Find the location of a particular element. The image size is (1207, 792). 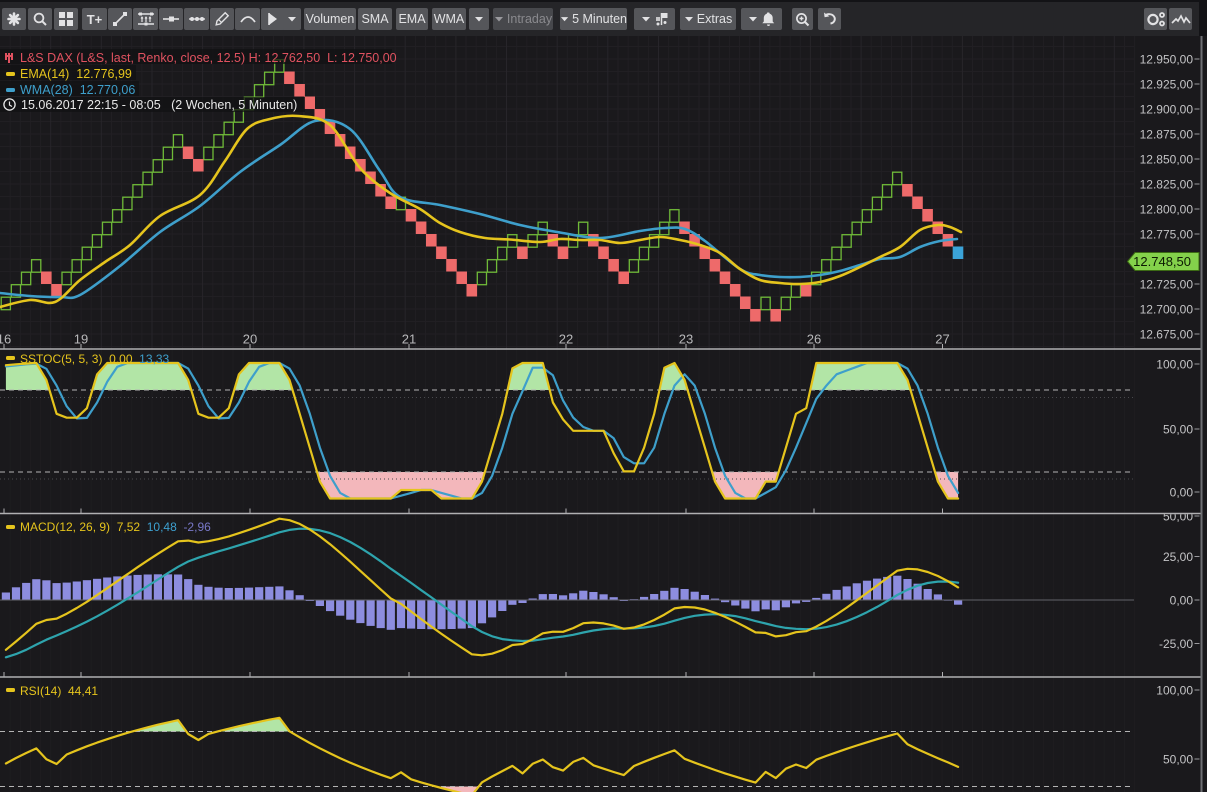

svg-text: 27 is located at coordinates (942, 339).